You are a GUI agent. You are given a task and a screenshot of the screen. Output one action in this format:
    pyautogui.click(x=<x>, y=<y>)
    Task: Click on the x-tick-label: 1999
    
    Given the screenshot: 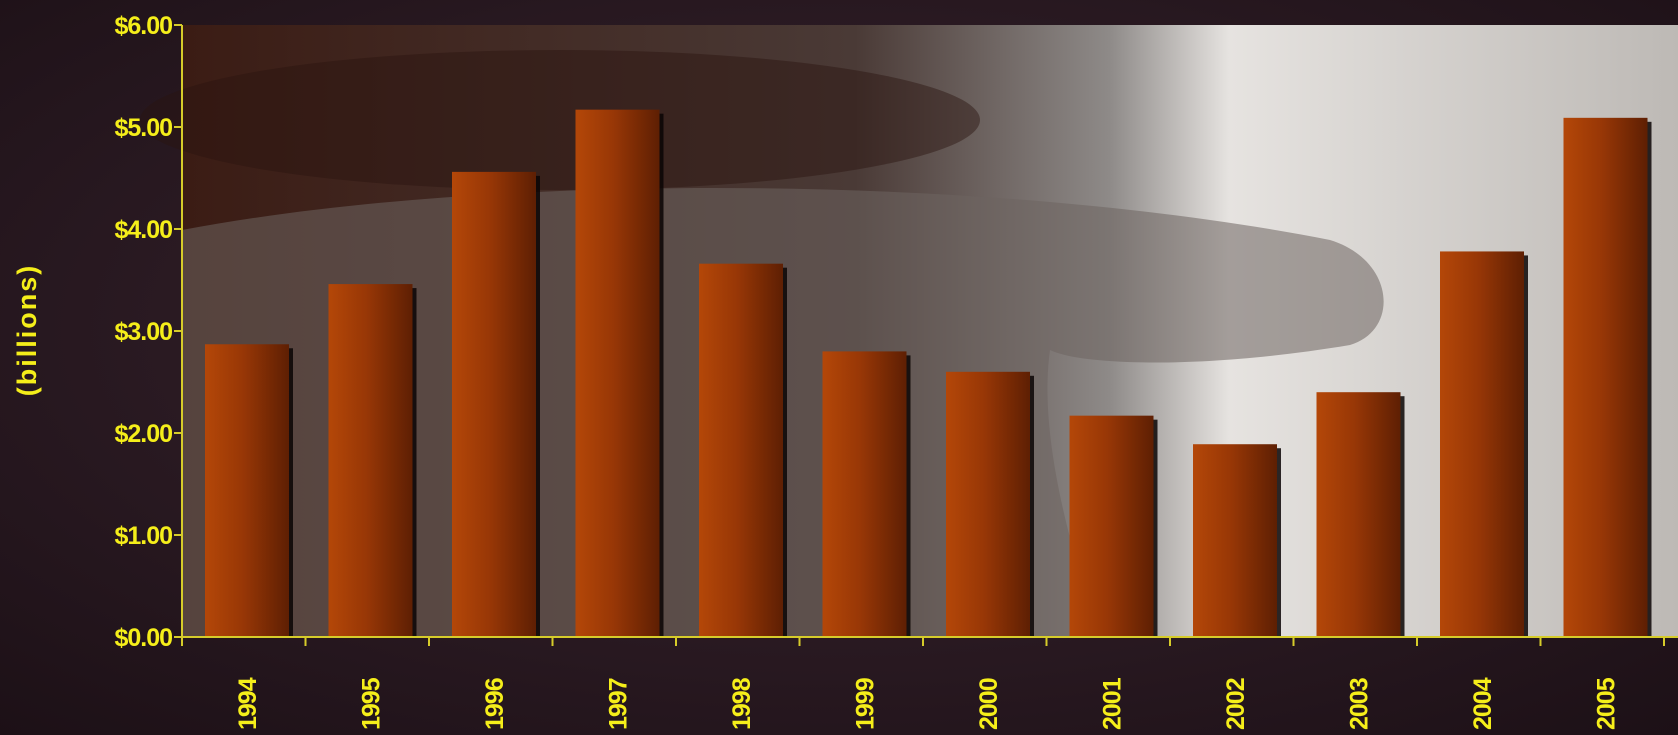 What is the action you would take?
    pyautogui.click(x=866, y=704)
    